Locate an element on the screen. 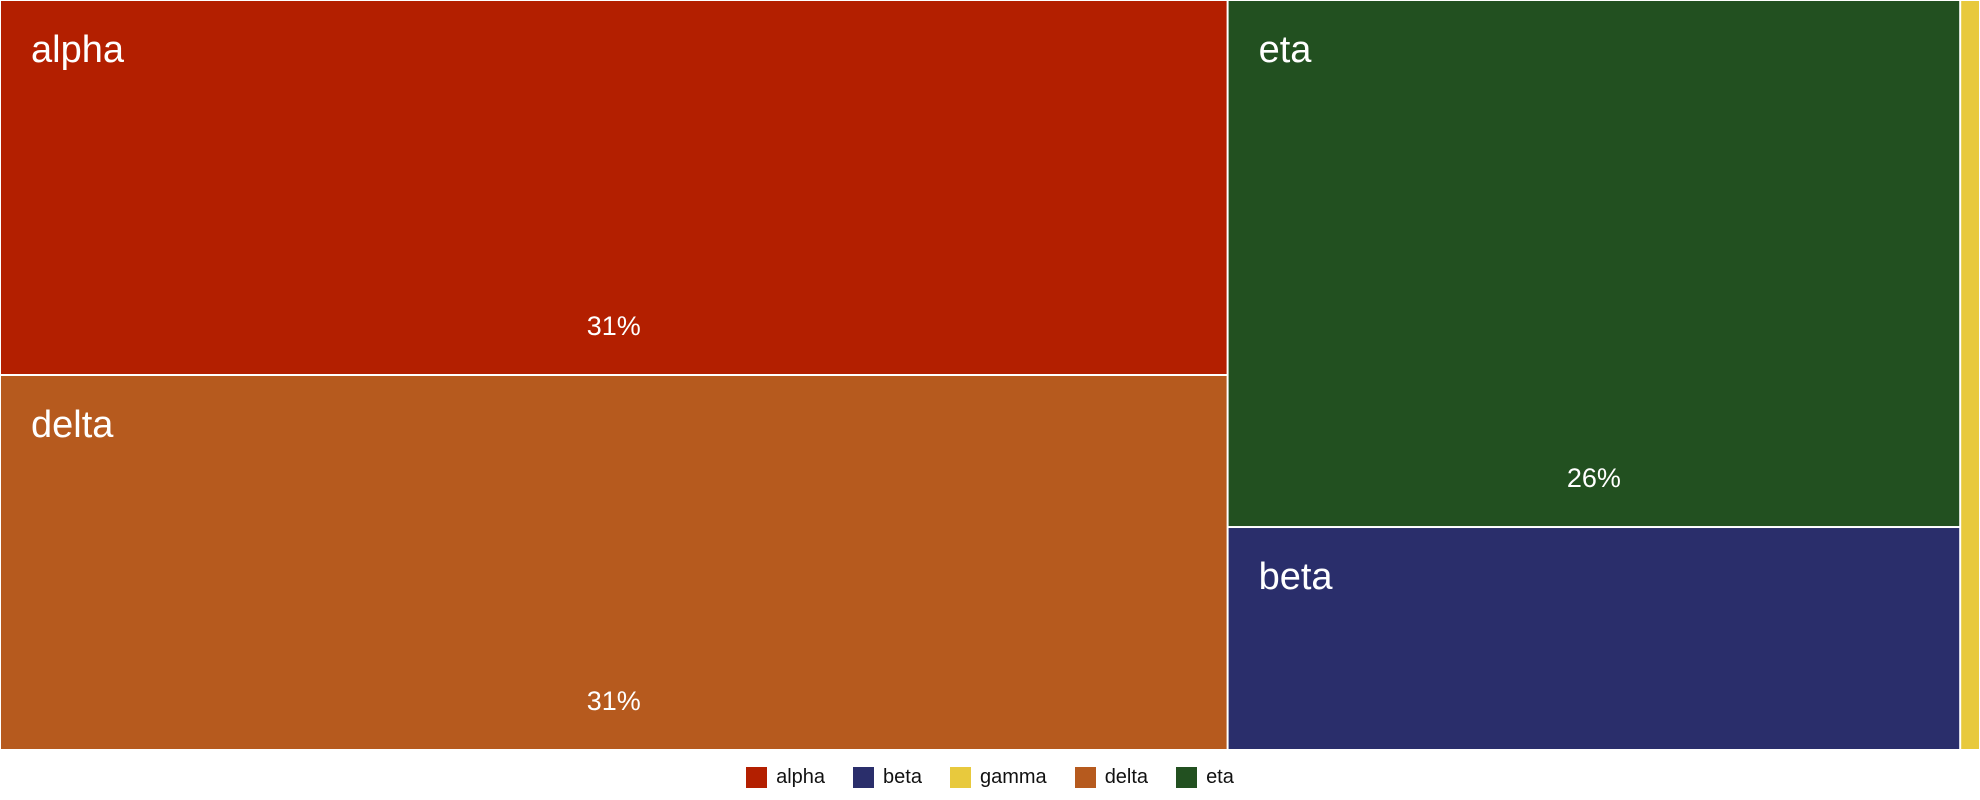 The height and width of the screenshot is (800, 1980). tile-value-delta: 31% is located at coordinates (614, 701).